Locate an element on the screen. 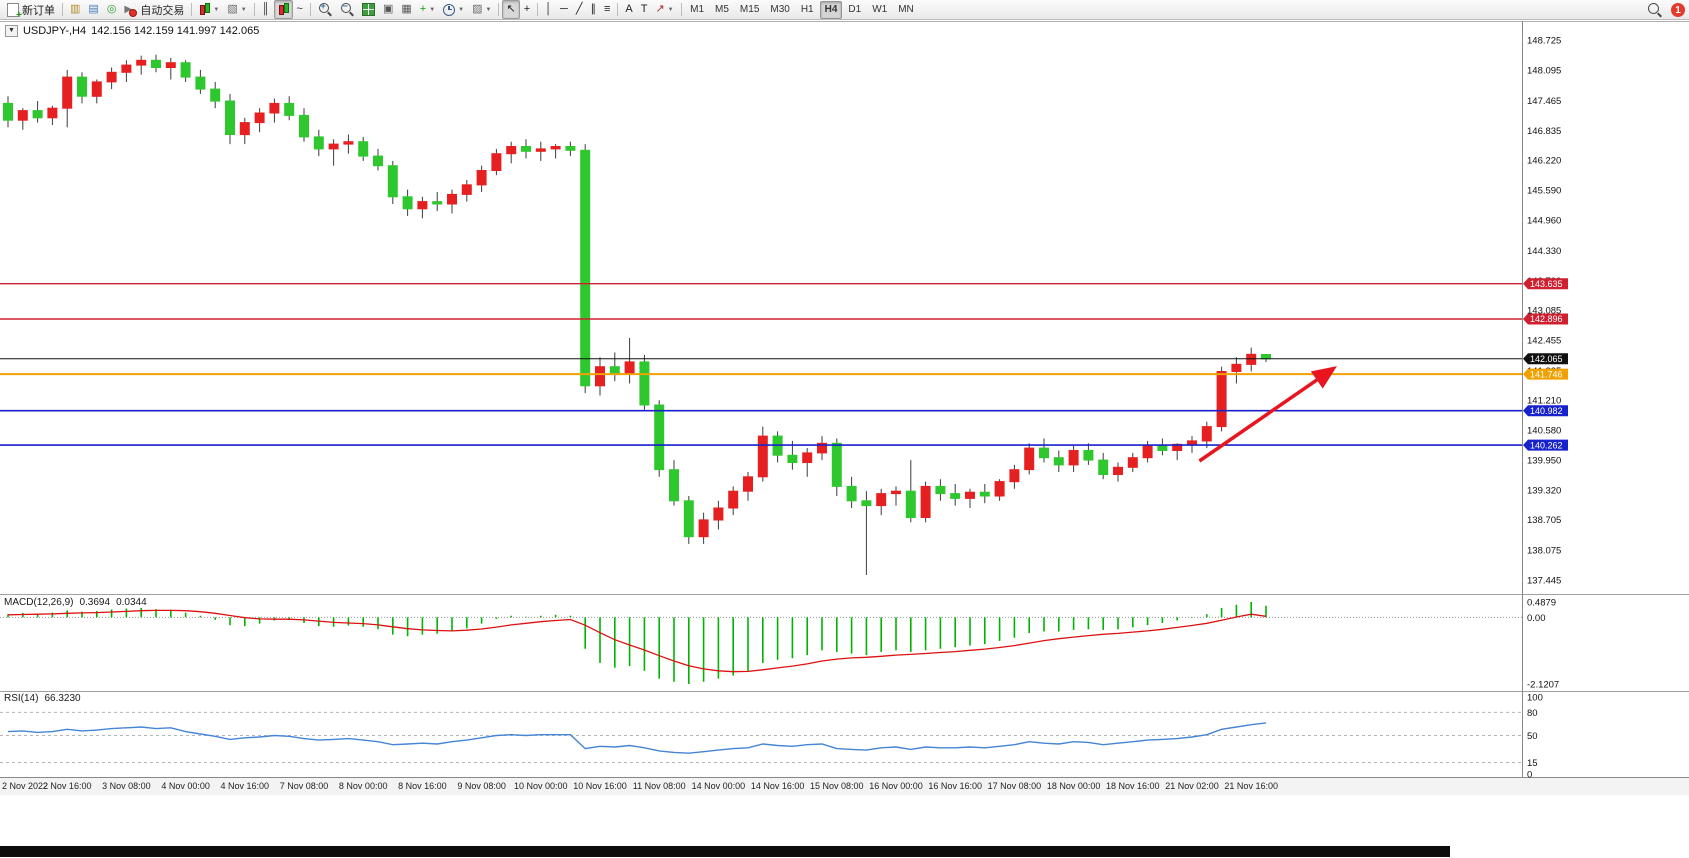 The width and height of the screenshot is (1689, 858). channel-button: ∥ is located at coordinates (593, 9).